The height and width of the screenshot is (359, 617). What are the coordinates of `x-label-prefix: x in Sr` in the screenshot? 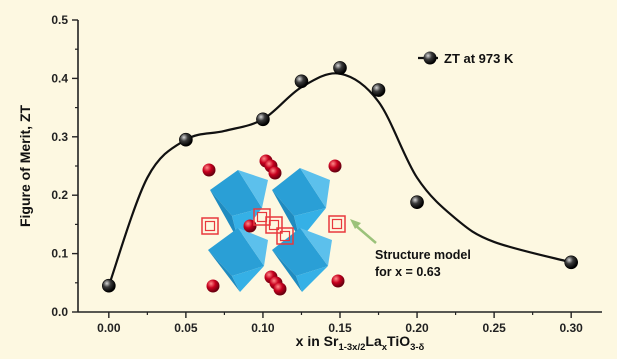 It's located at (317, 341).